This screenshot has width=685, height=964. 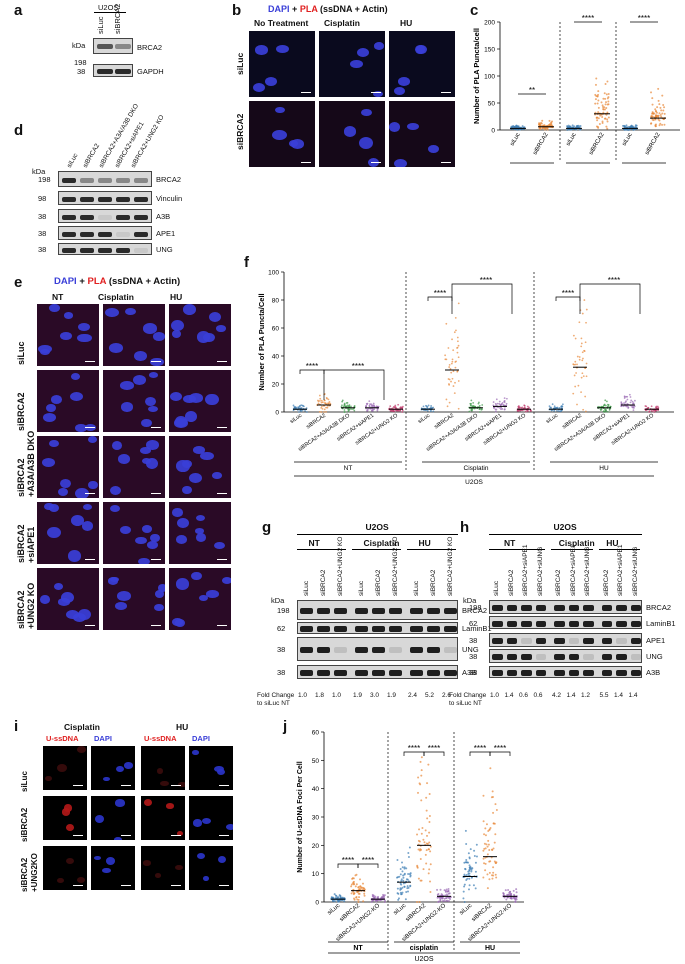 What do you see at coordinates (361, 588) in the screenshot?
I see `panel_g-lane-label: siLuc` at bounding box center [361, 588].